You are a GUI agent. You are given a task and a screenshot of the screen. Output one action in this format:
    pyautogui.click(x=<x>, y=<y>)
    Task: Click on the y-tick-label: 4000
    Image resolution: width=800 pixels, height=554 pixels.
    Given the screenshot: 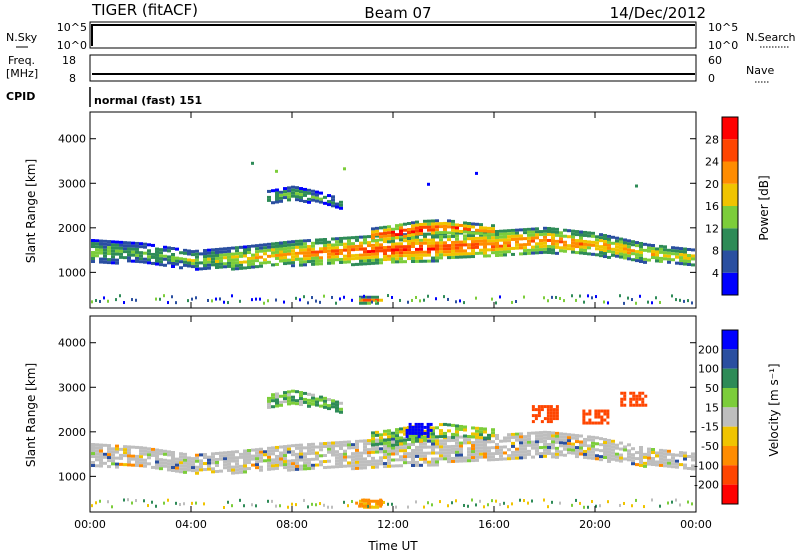 What is the action you would take?
    pyautogui.click(x=72, y=343)
    